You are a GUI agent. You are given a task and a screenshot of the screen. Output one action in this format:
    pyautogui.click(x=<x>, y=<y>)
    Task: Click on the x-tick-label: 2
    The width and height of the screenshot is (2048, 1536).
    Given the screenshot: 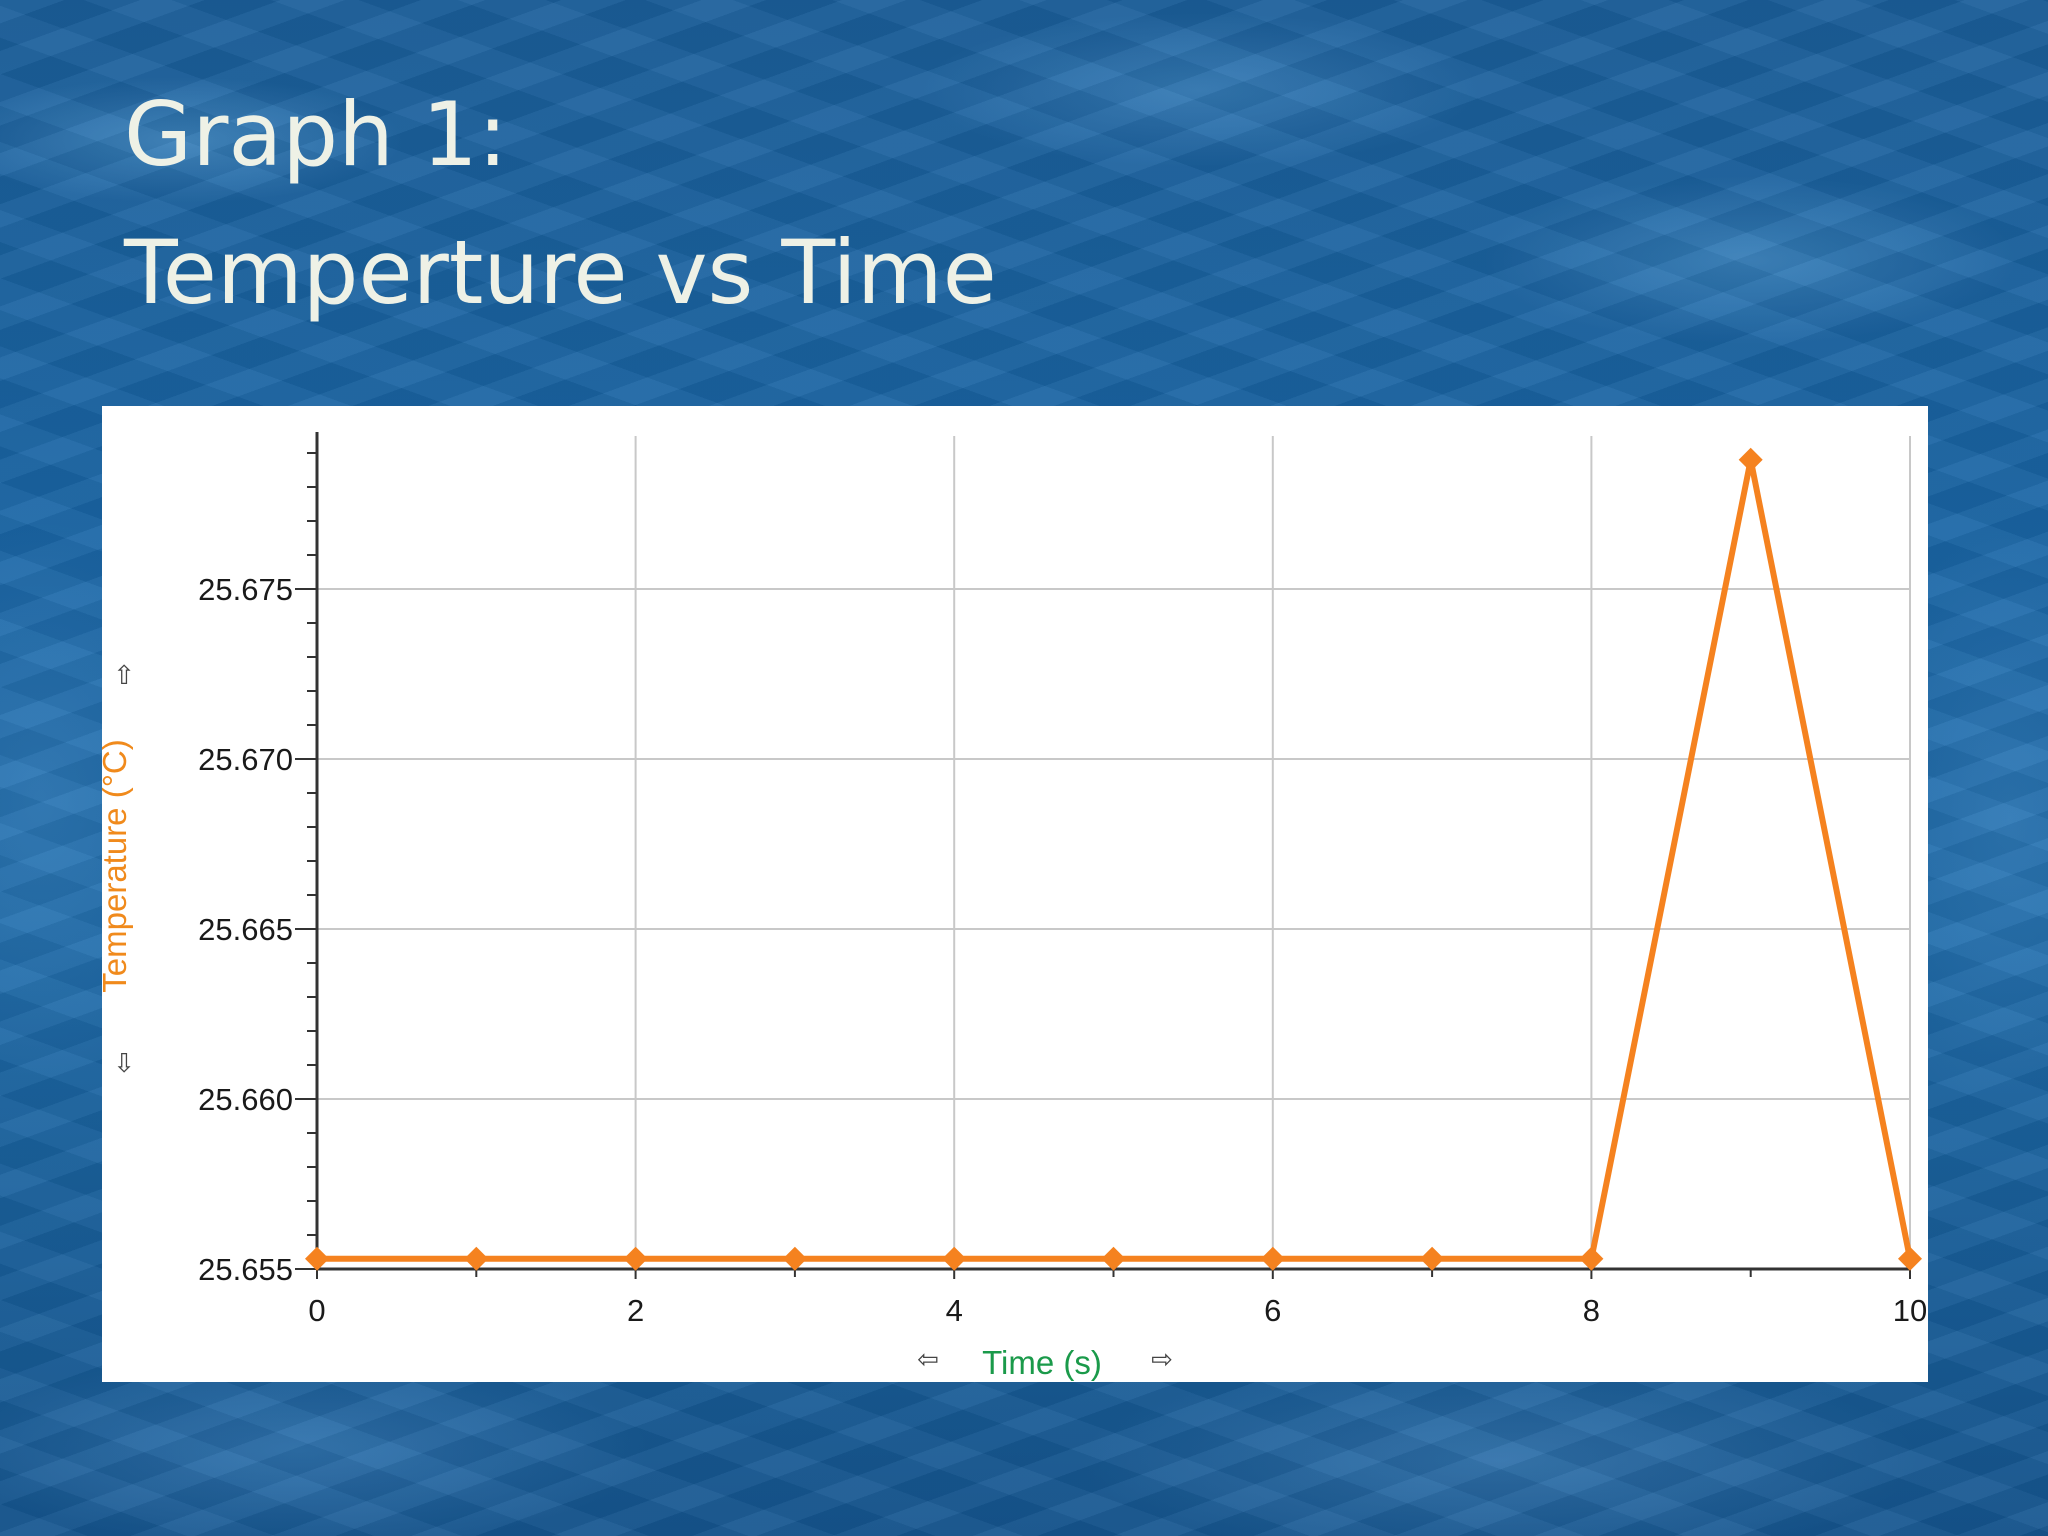 What is the action you would take?
    pyautogui.click(x=635, y=1310)
    